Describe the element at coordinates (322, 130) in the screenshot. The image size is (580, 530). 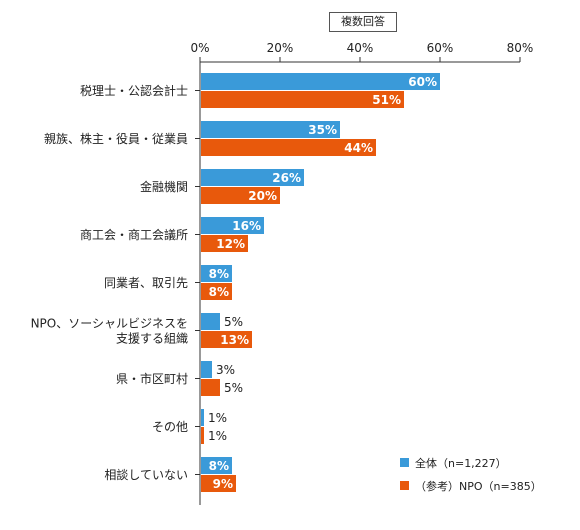
I see `data-label: 35%` at that location.